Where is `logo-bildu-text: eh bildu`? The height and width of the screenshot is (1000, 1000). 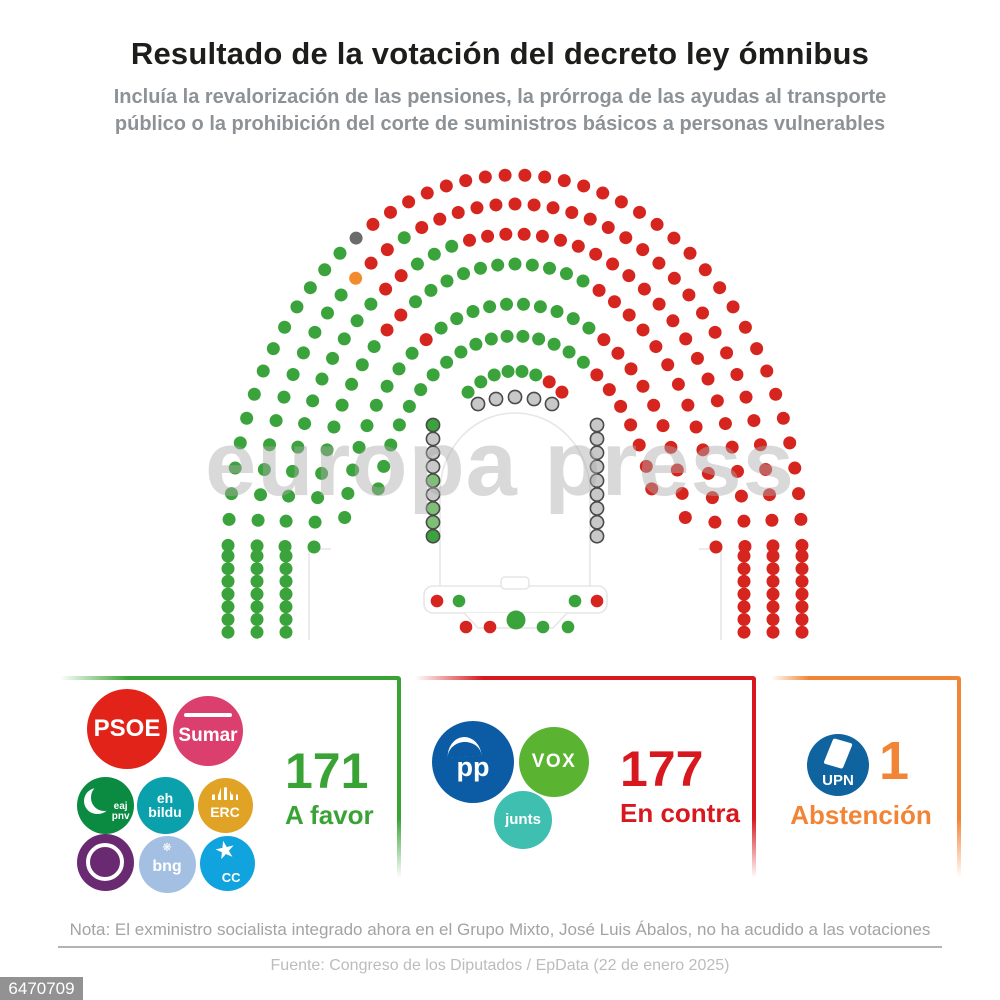
logo-bildu-text: eh bildu is located at coordinates (165, 804).